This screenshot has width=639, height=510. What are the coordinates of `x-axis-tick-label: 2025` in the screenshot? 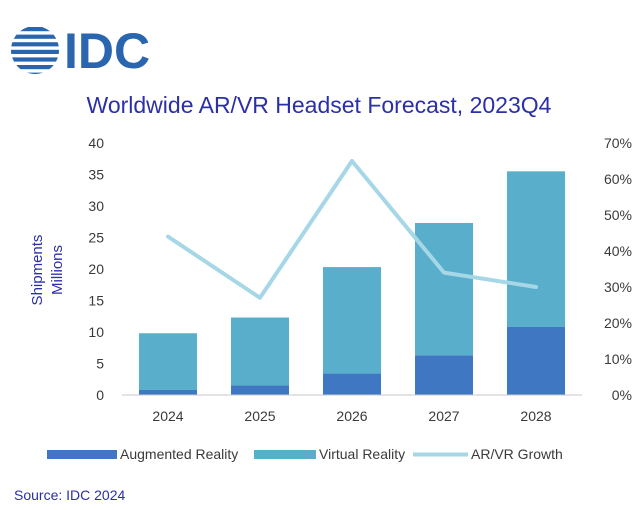 It's located at (259, 416).